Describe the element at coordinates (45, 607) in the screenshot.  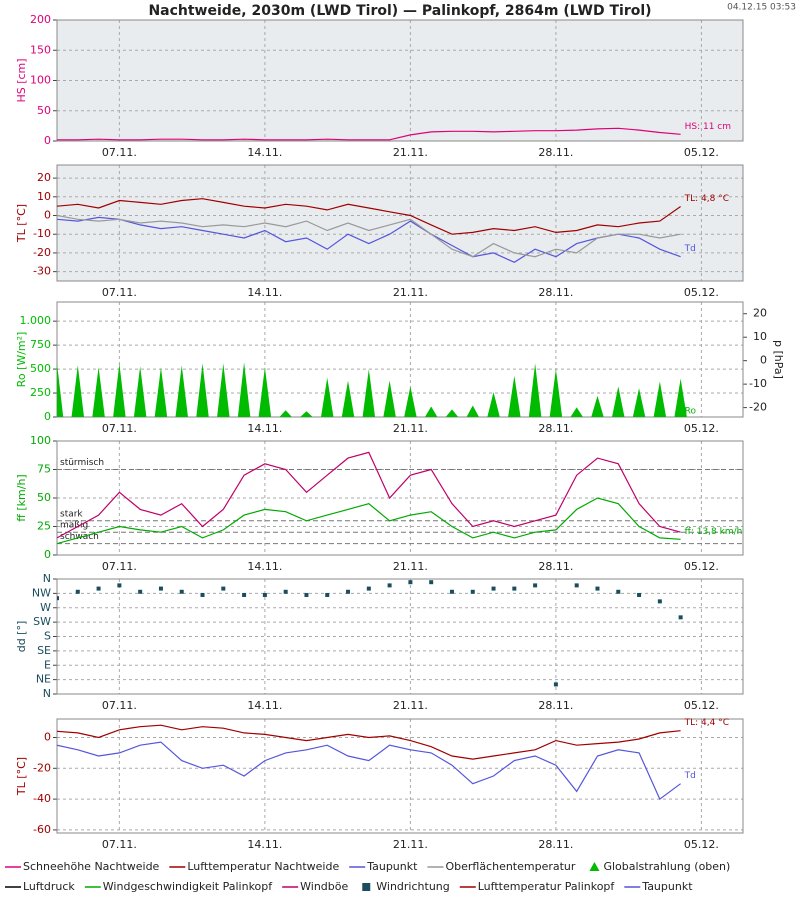
I see `y-tick-label: W` at that location.